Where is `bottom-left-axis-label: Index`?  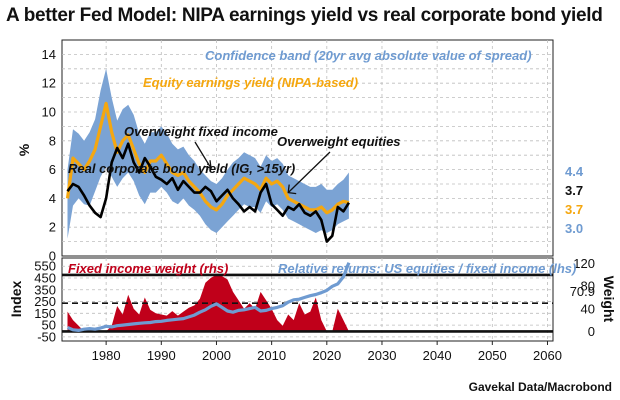
bottom-left-axis-label: Index is located at coordinates (16, 299).